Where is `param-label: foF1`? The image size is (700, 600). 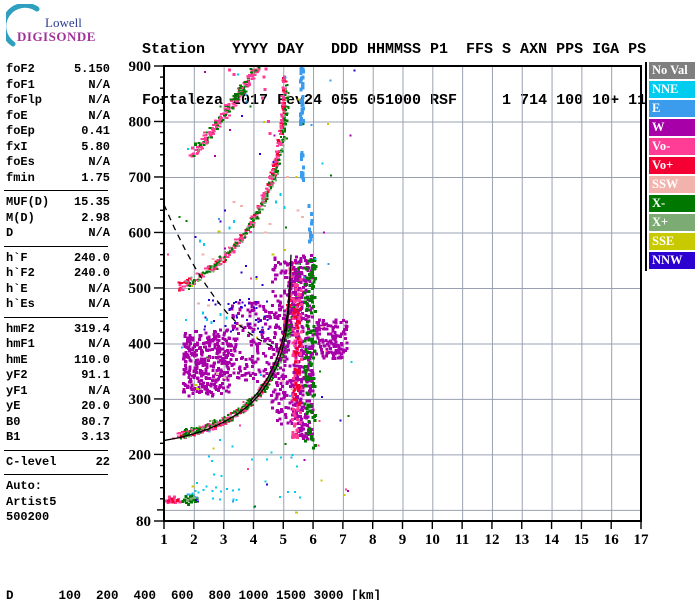
param-label: foF1 is located at coordinates (20, 84).